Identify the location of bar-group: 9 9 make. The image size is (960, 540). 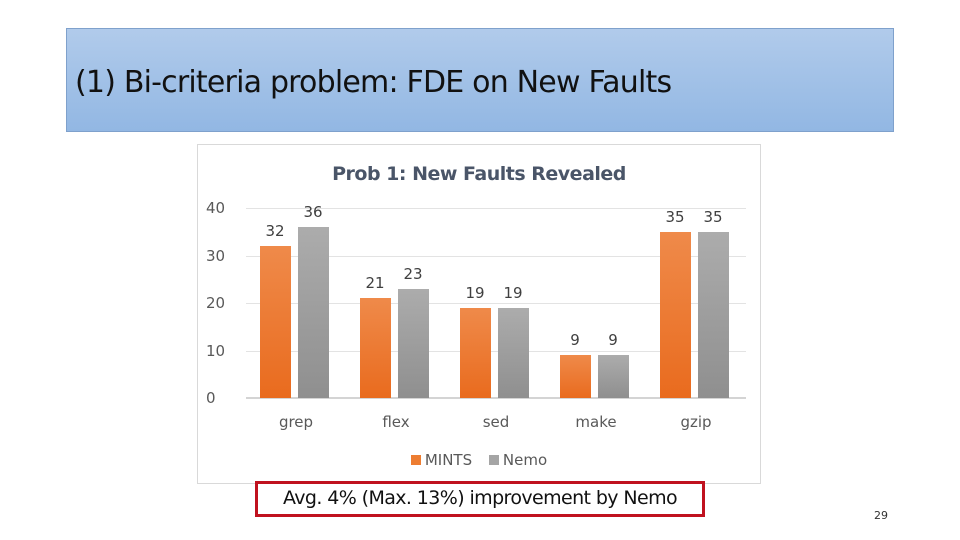
(596, 319).